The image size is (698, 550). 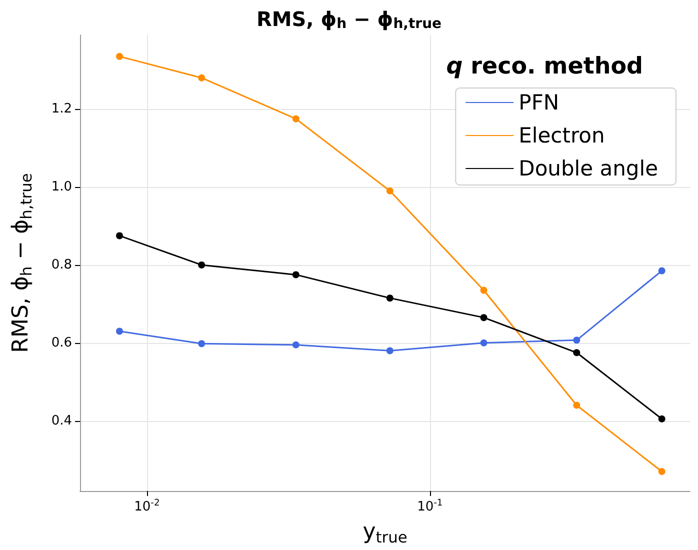 I want to click on legend-title: q reco. method, so click(x=544, y=67).